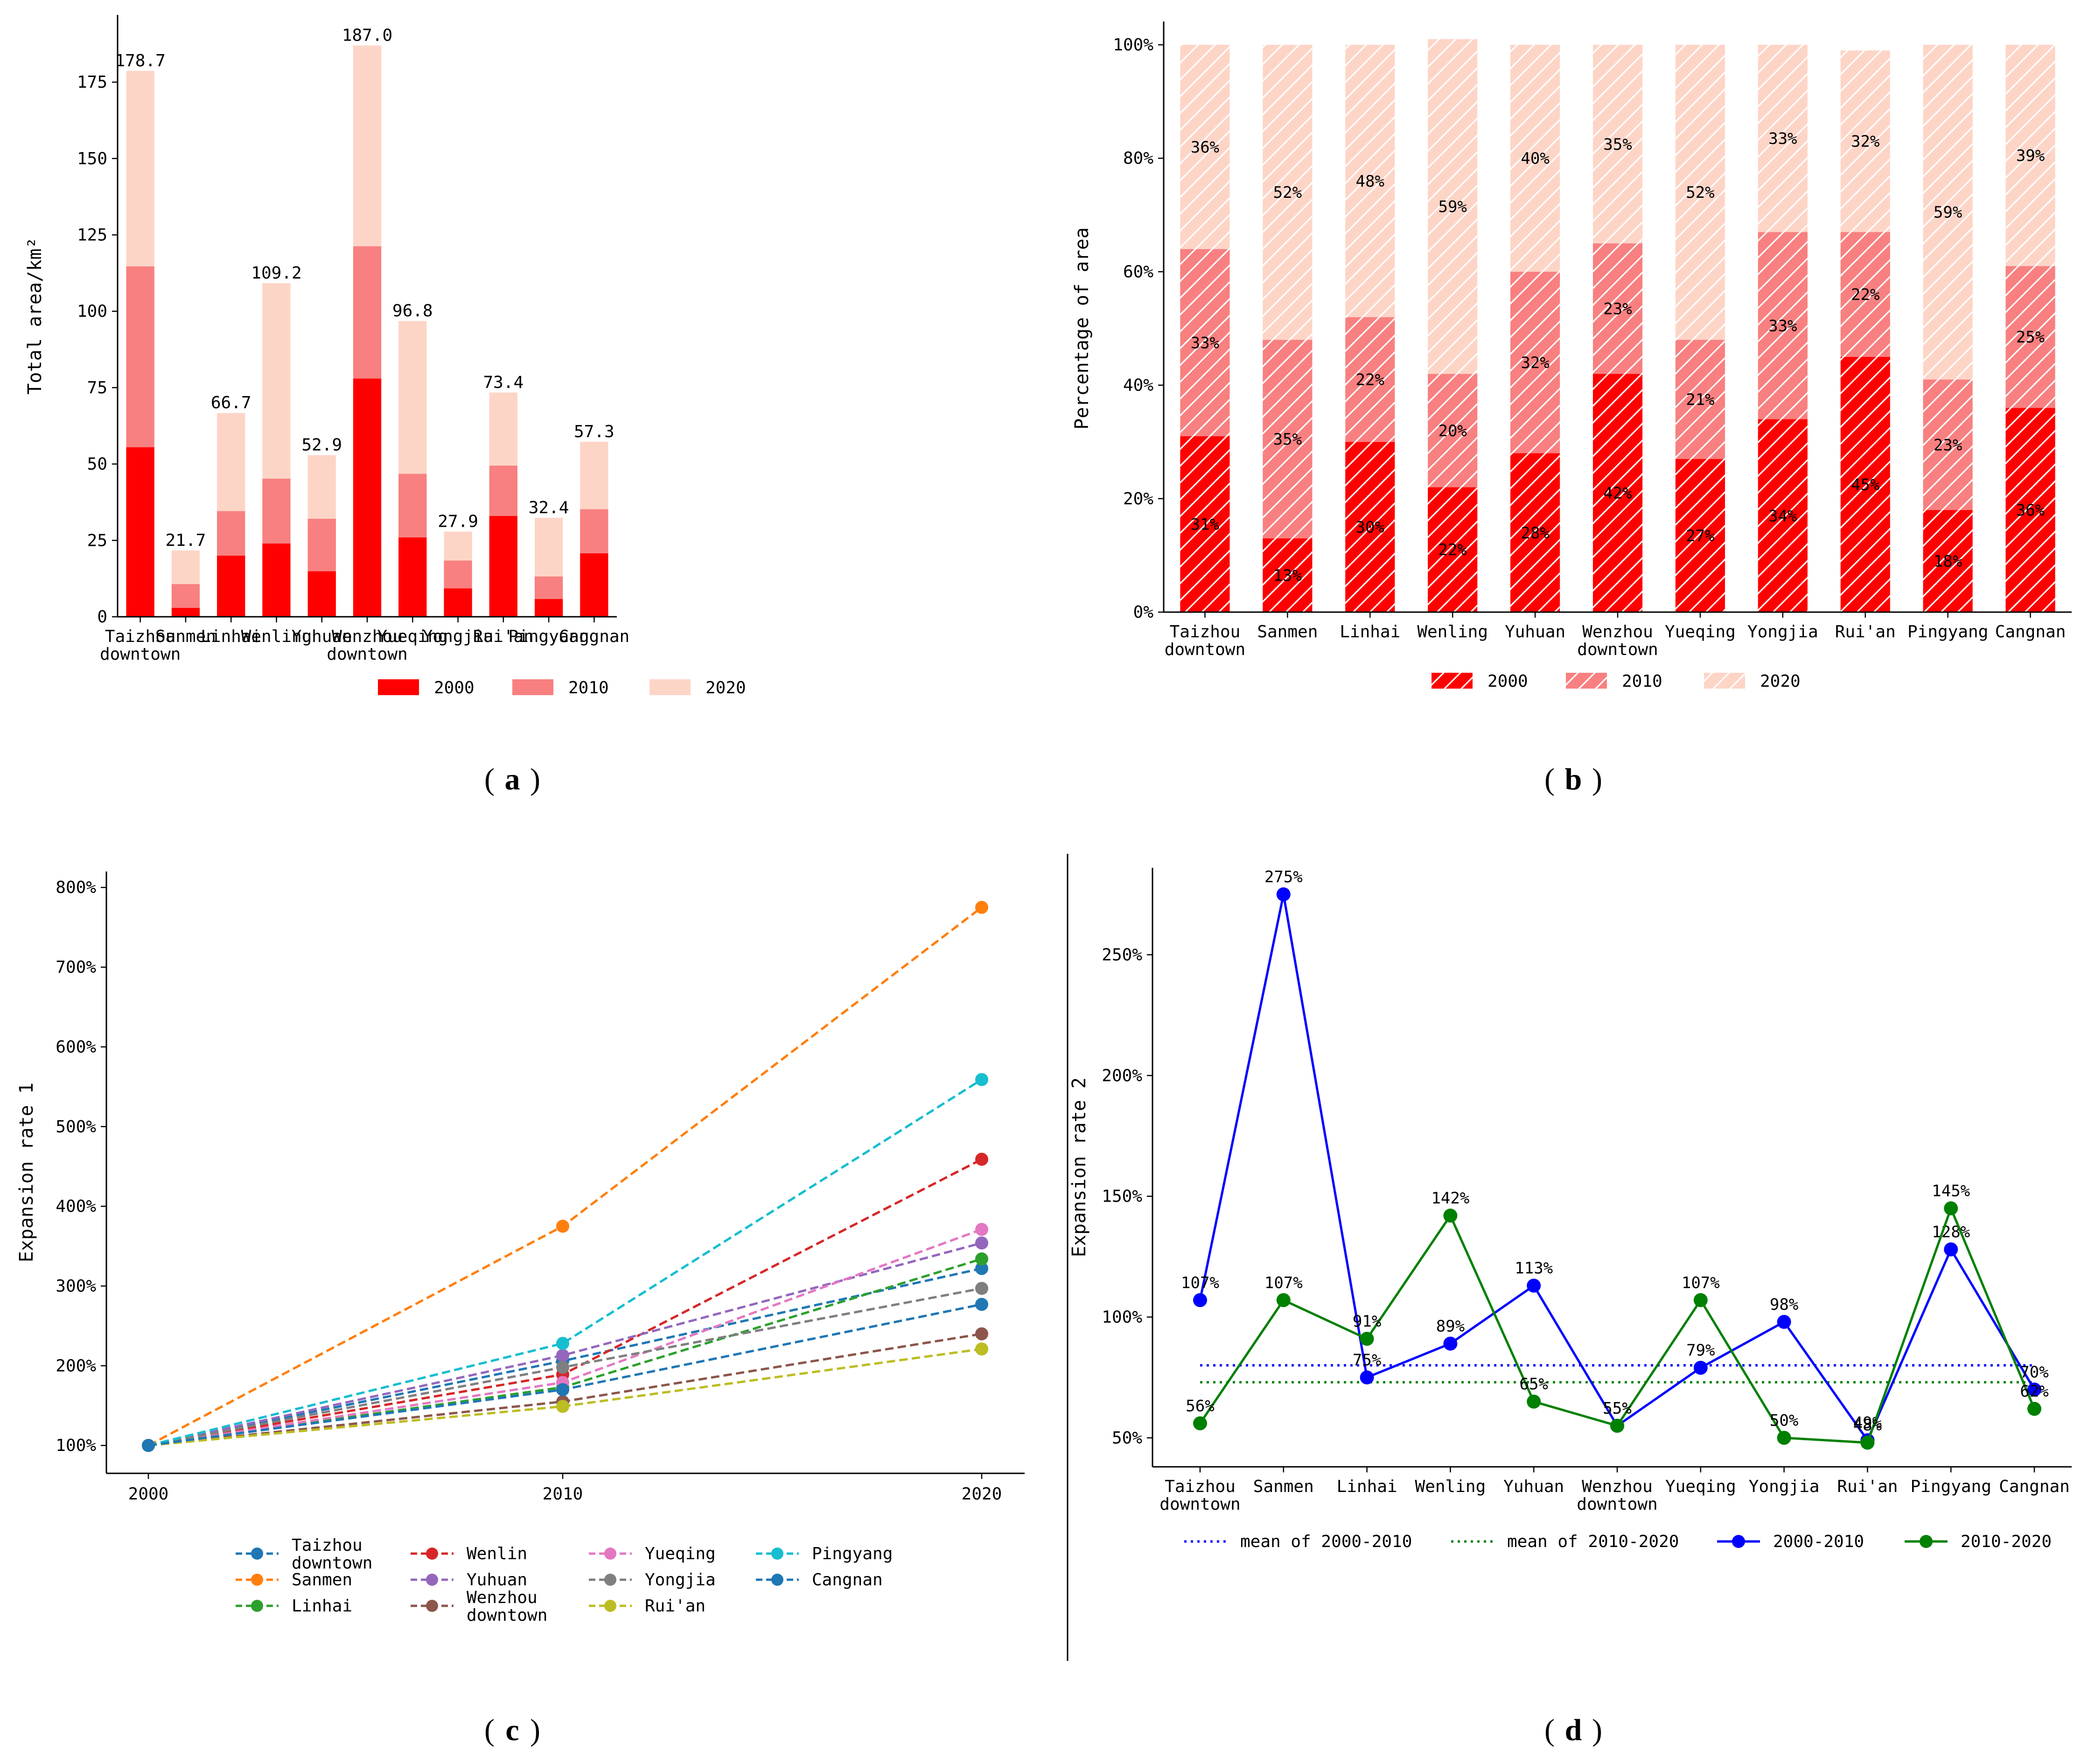 This screenshot has height=1764, width=2095. I want to click on segment-label: 25%, so click(2030, 337).